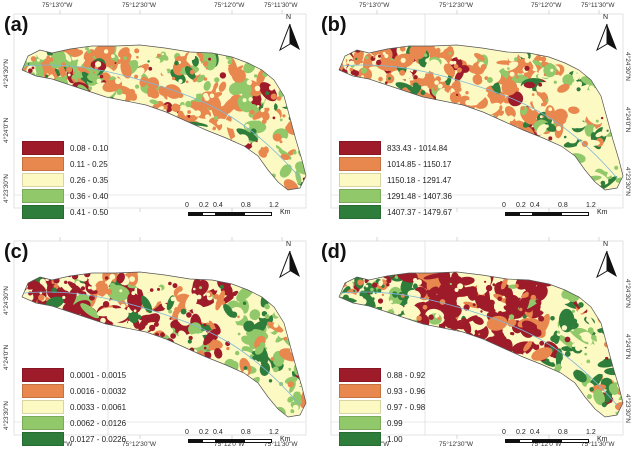 The height and width of the screenshot is (453, 633). I want to click on longitude-tick-label: 75°13'0"W, so click(374, 5).